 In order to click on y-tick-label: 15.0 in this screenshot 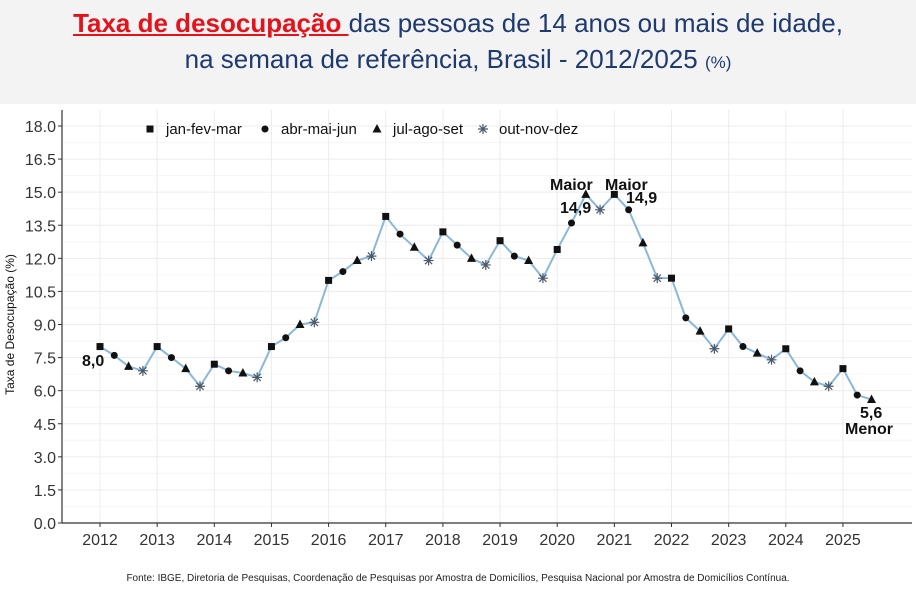, I will do `click(40, 193)`.